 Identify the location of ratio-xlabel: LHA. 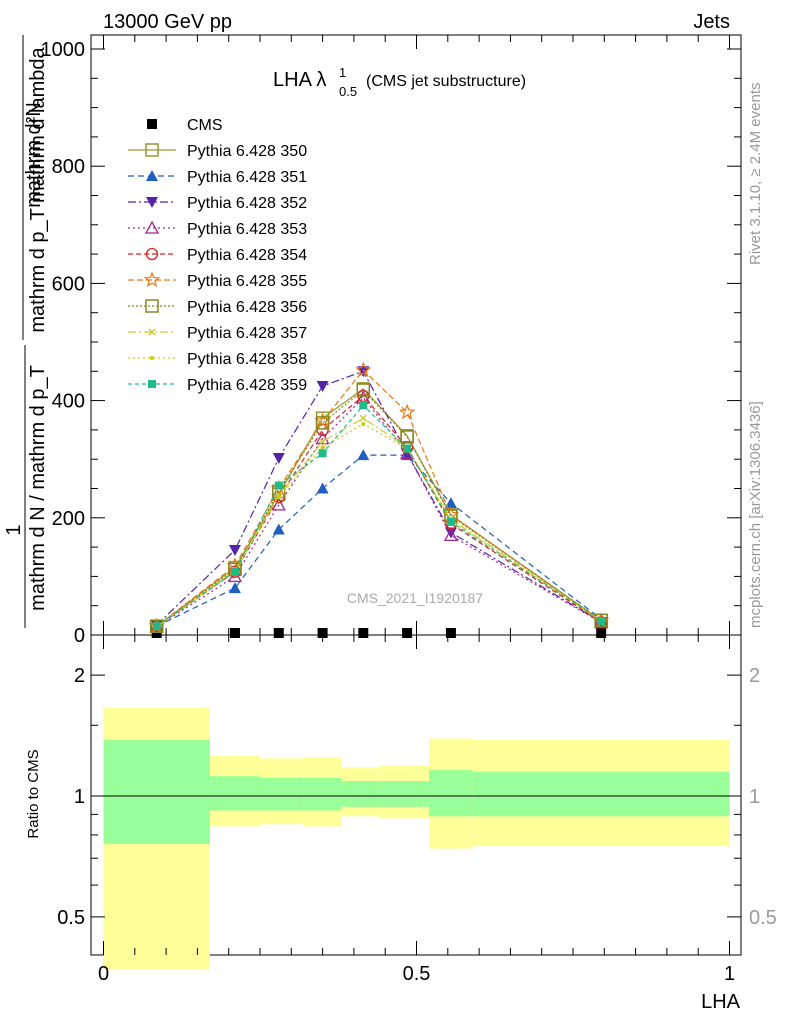
(721, 1002).